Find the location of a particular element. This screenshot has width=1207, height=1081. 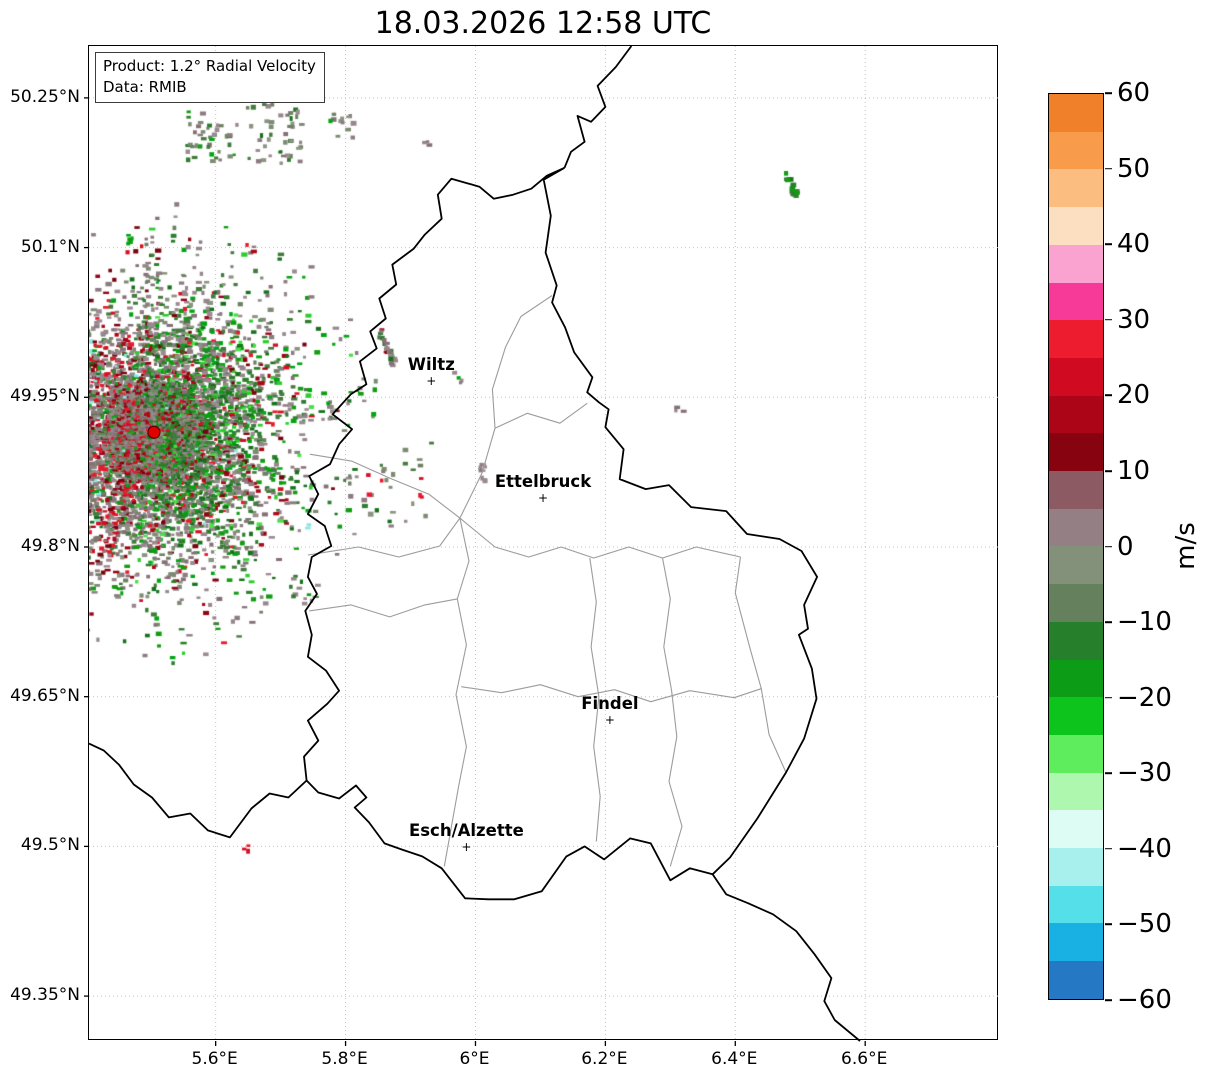

y-axis-tick-label: 50.1°N is located at coordinates (50, 246).